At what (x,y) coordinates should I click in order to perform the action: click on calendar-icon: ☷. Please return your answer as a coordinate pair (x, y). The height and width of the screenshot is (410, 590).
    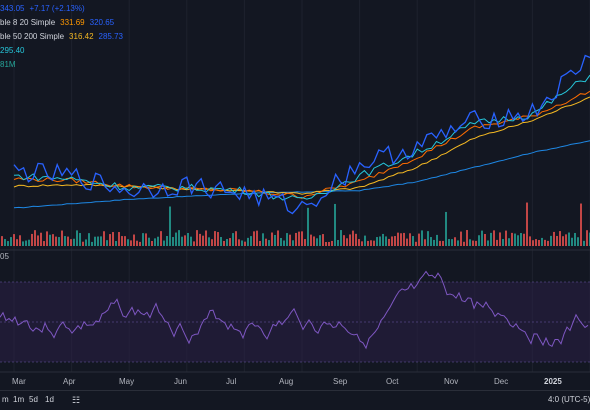
    Looking at the image, I should click on (76, 400).